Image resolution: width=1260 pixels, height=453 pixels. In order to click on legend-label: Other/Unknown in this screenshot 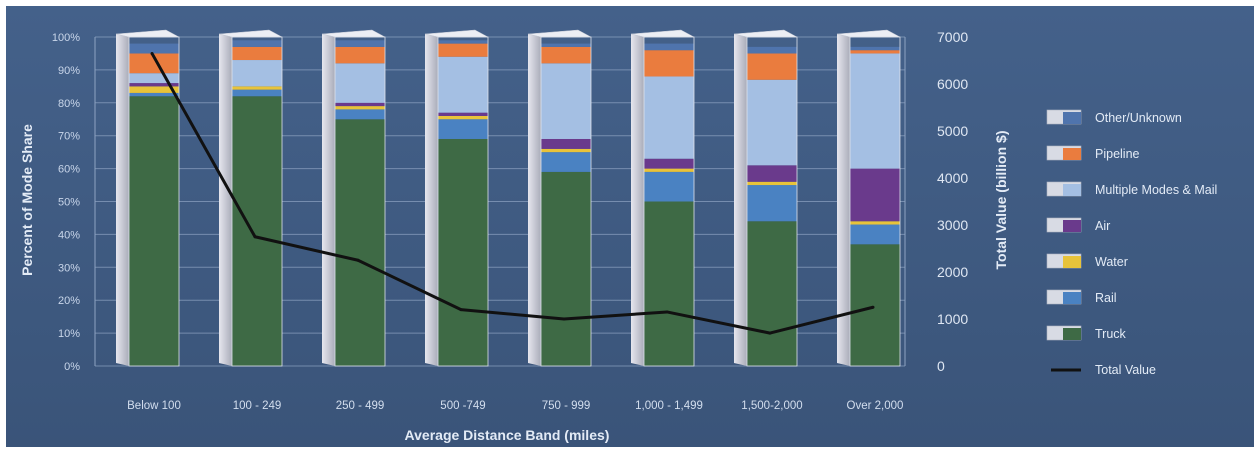, I will do `click(1138, 118)`.